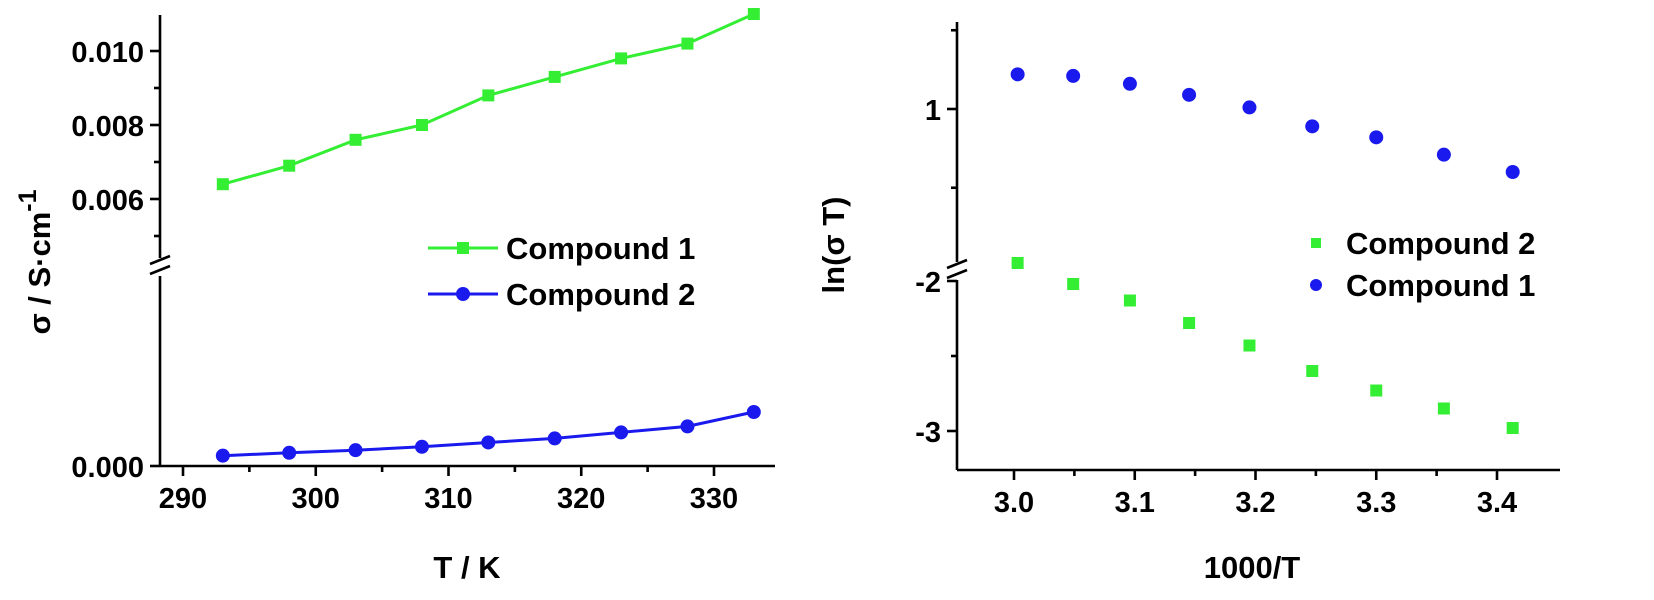 This screenshot has height=600, width=1654. Describe the element at coordinates (928, 283) in the screenshot. I see `y-tick-label: -2` at that location.